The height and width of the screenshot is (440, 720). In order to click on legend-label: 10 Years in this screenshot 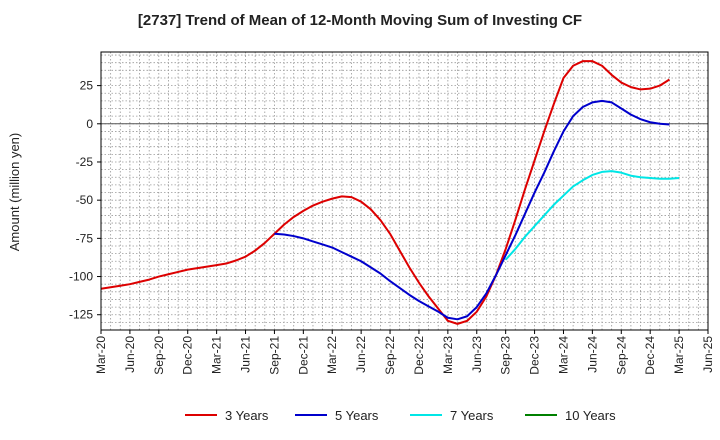, I will do `click(590, 415)`.